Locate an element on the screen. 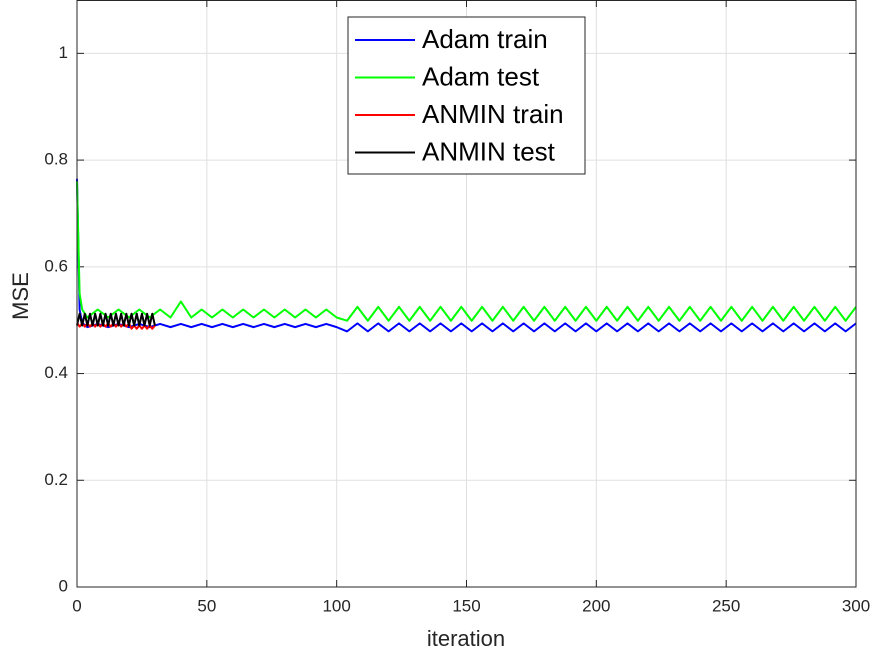 This screenshot has height=656, width=875. x-tick-label: 250 is located at coordinates (726, 605).